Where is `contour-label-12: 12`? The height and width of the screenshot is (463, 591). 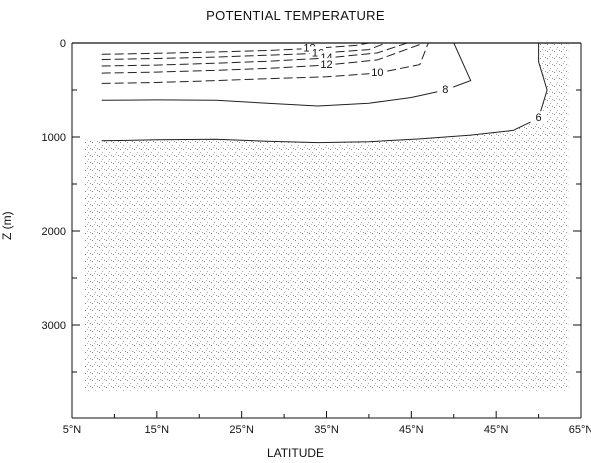 contour-label-12: 12 is located at coordinates (326, 65).